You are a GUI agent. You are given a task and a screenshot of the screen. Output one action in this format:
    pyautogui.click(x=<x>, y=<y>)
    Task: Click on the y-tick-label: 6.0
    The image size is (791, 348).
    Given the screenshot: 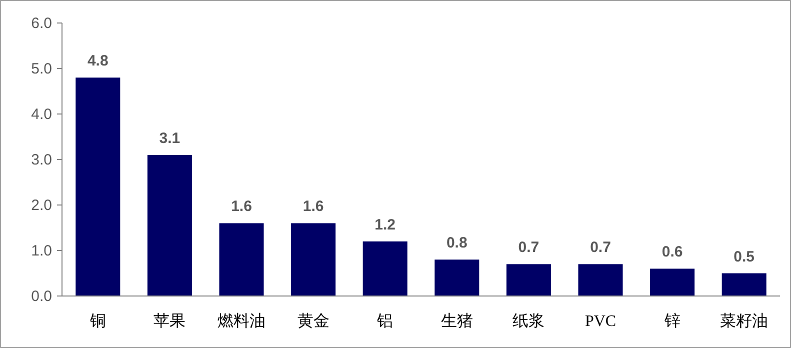 What is the action you would take?
    pyautogui.click(x=41, y=23)
    